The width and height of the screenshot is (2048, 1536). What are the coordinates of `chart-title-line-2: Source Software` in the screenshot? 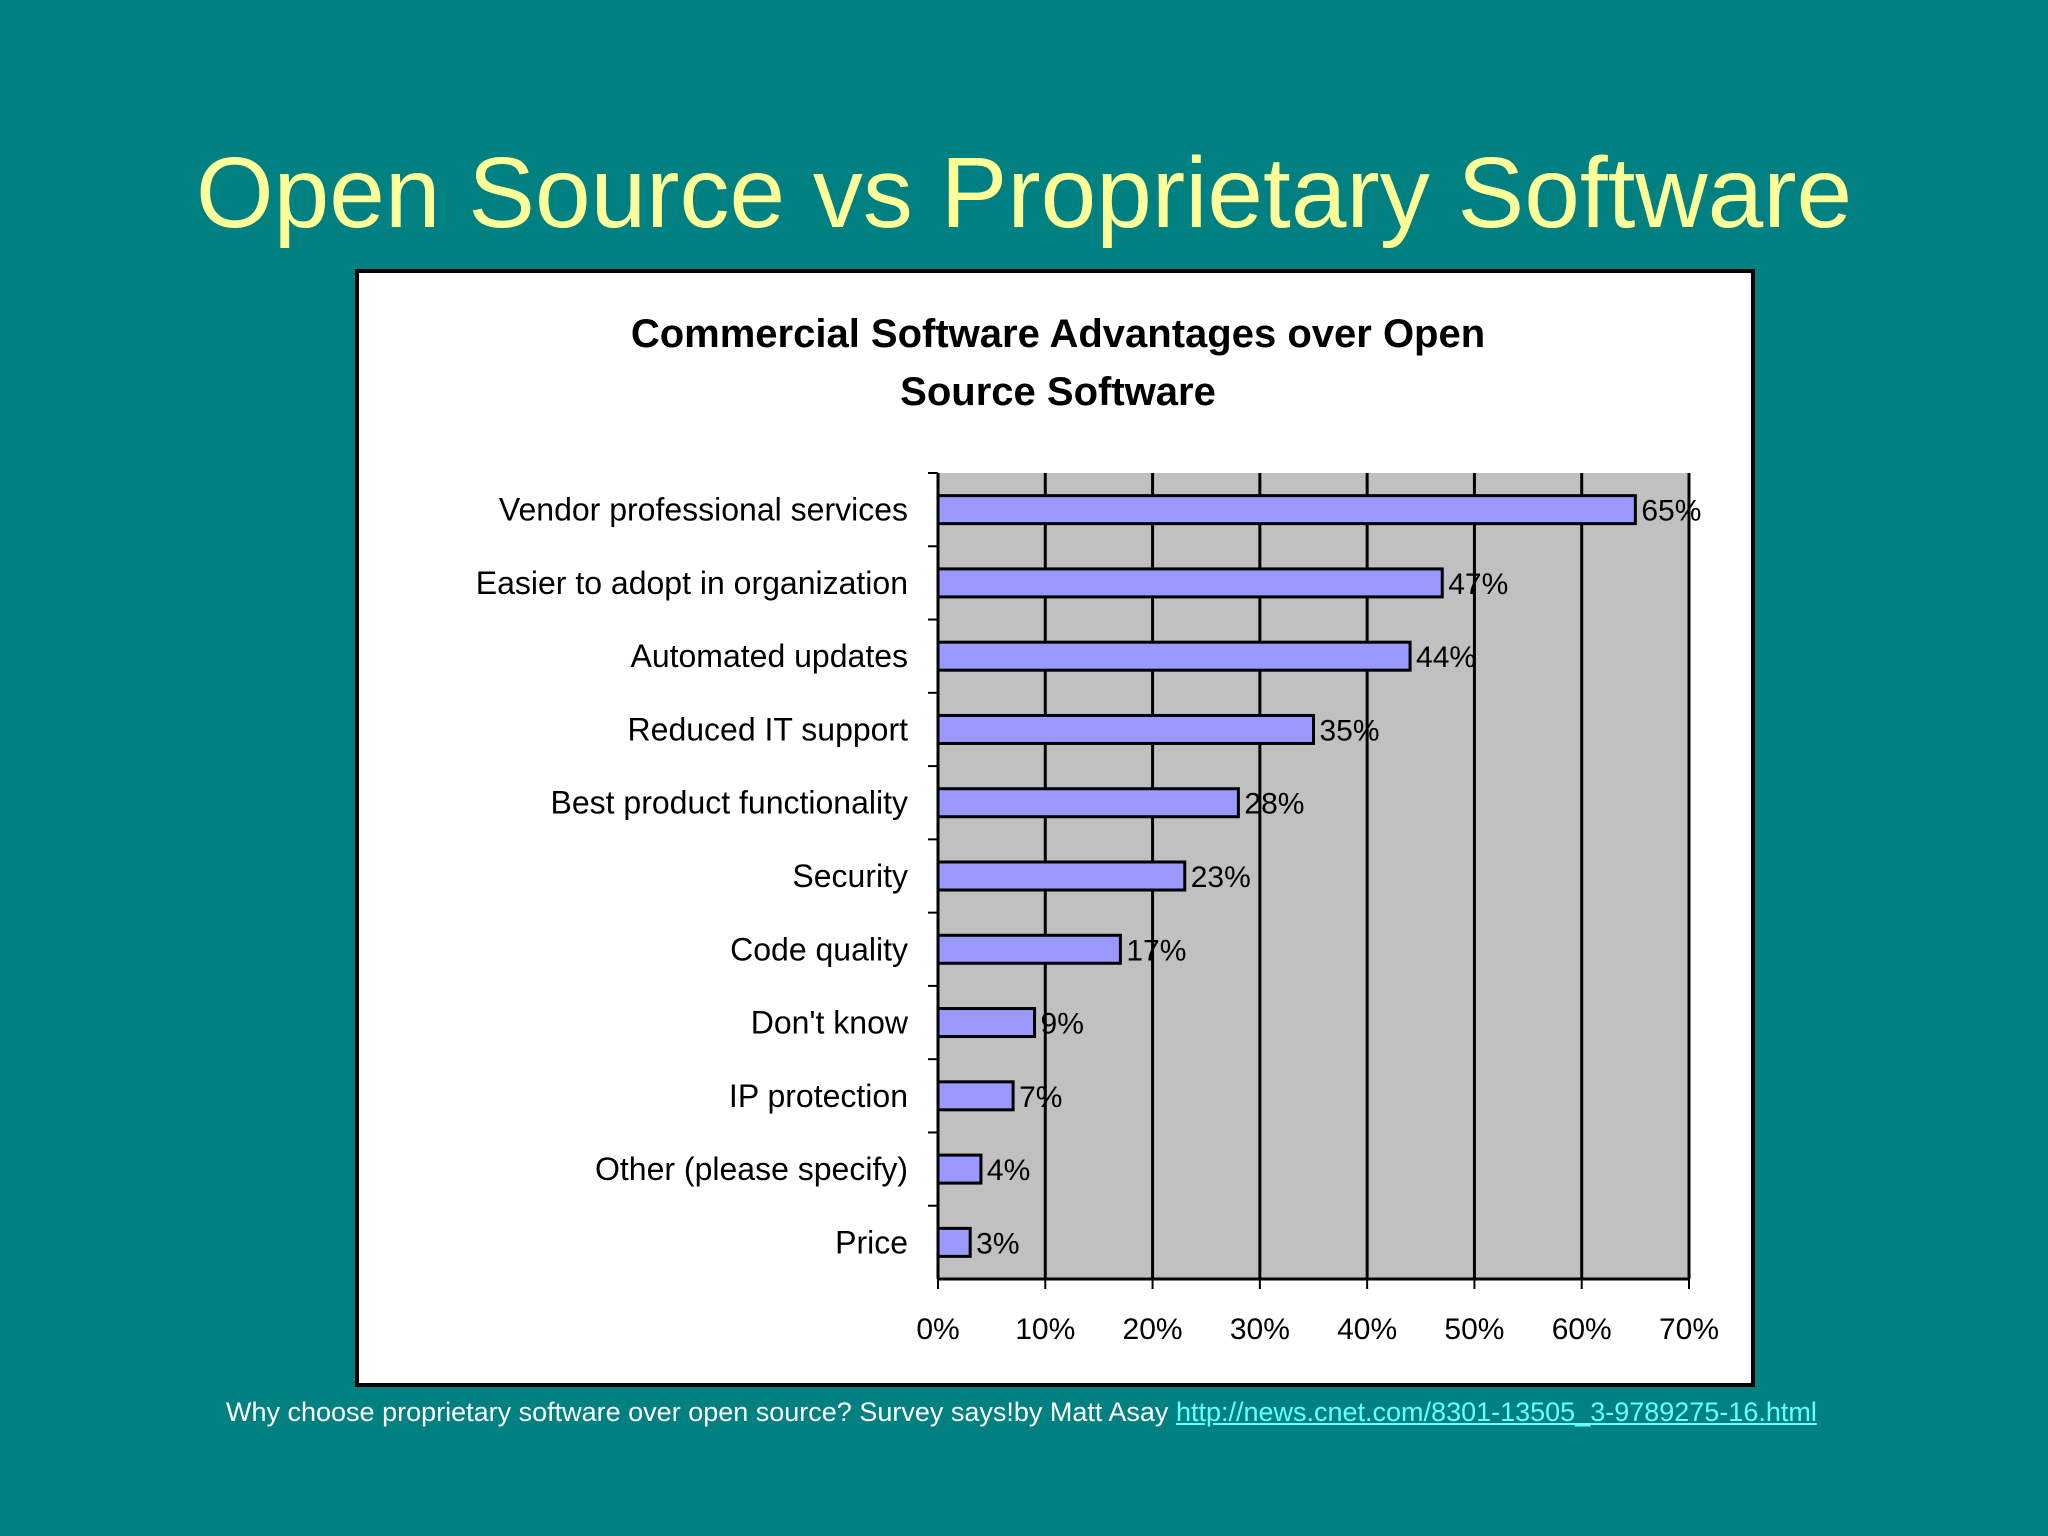 It's located at (1058, 392).